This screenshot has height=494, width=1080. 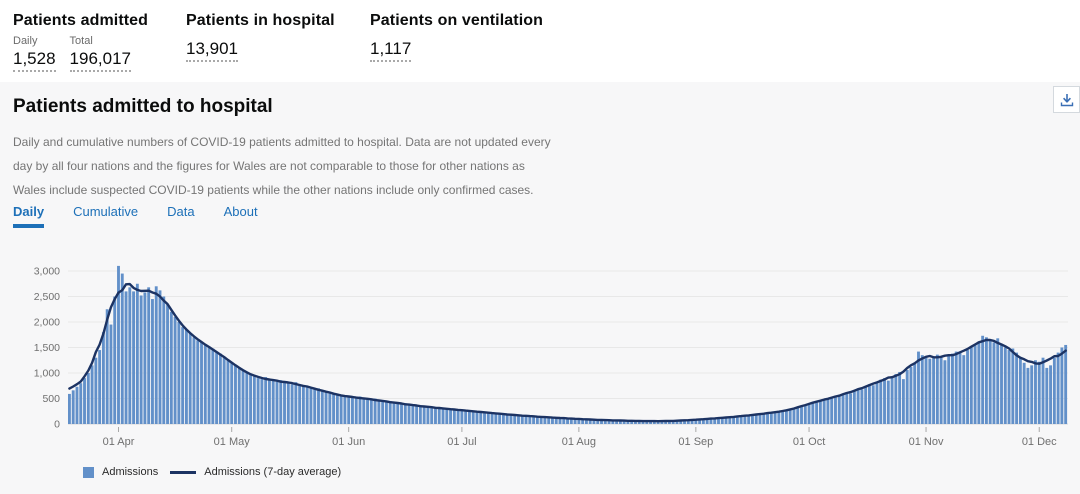 What do you see at coordinates (119, 442) in the screenshot?
I see `svg-text: 01 Apr` at bounding box center [119, 442].